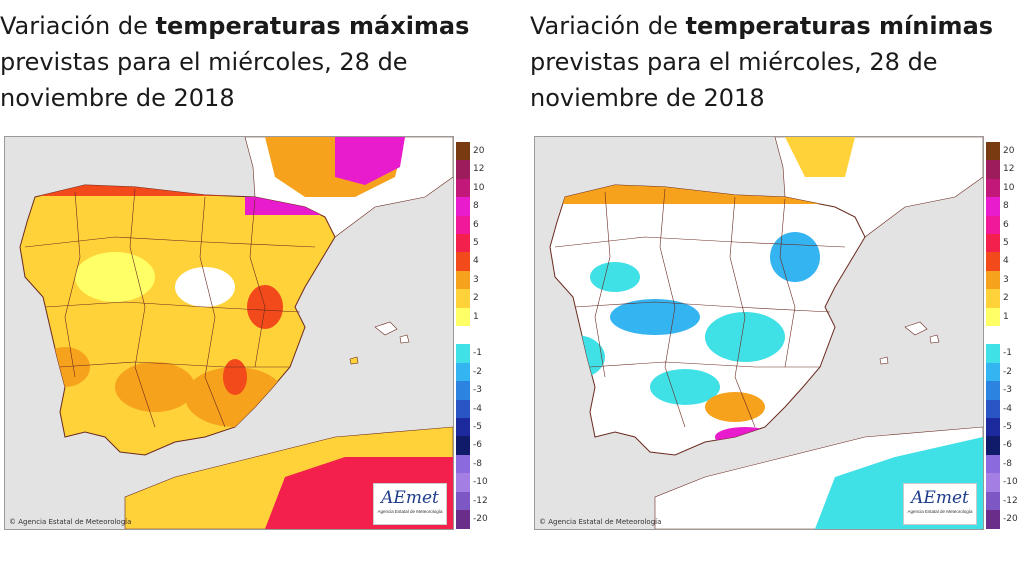 The height and width of the screenshot is (576, 1024). What do you see at coordinates (1009, 169) in the screenshot?
I see `legend-label: 12` at bounding box center [1009, 169].